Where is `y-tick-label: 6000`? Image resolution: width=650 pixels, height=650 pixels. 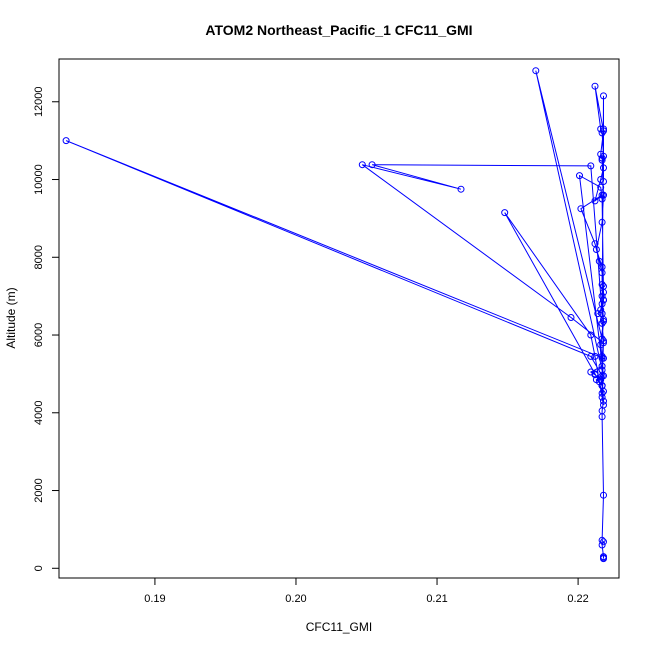 y-tick-label: 6000 is located at coordinates (39, 335).